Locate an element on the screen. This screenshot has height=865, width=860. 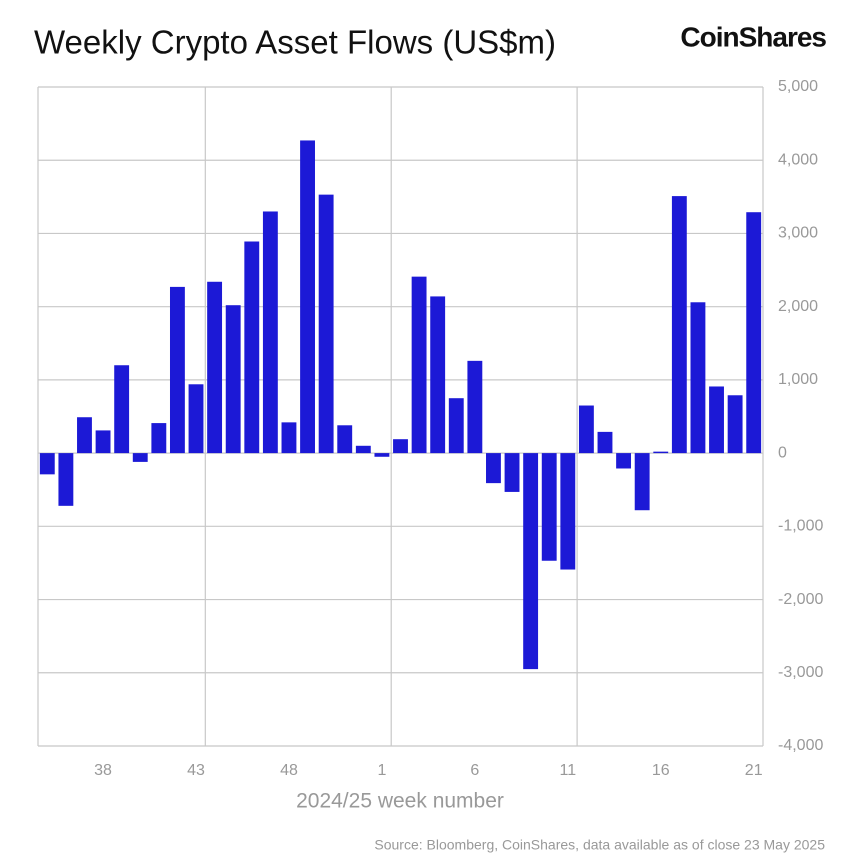
x-tick-label: 21 is located at coordinates (754, 770).